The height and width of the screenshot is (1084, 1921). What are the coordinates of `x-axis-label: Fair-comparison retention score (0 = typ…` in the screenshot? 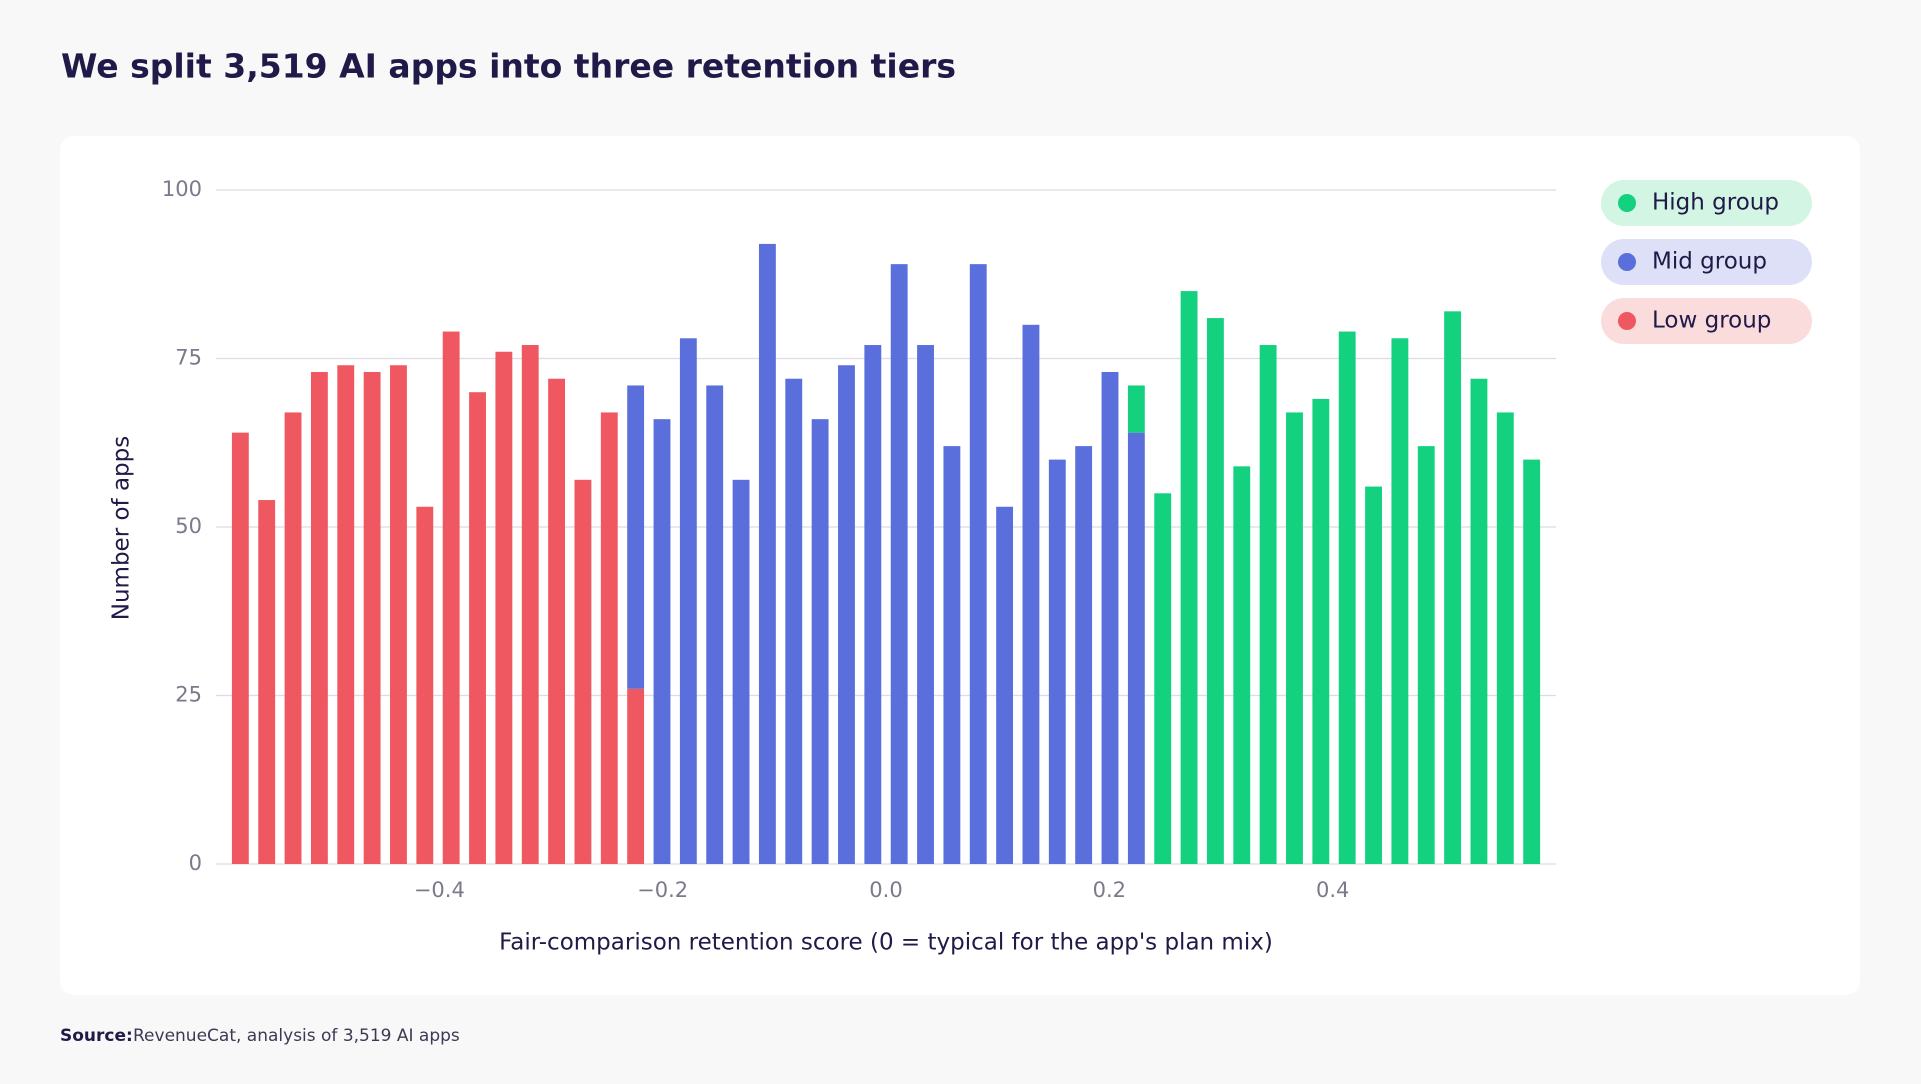 It's located at (886, 943).